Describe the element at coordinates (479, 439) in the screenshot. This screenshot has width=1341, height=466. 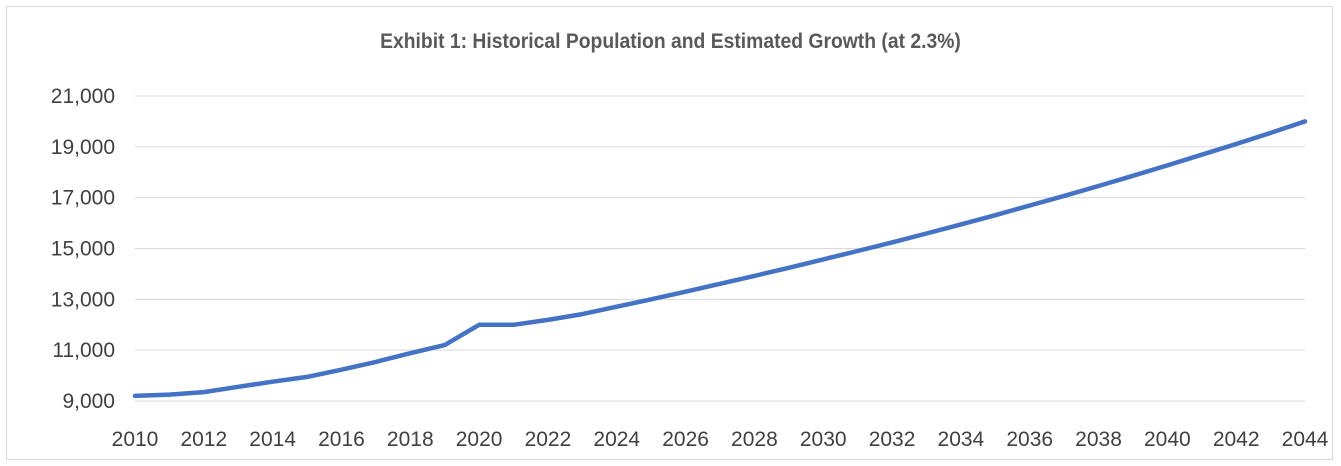
I see `x-tick-label: 2020` at that location.